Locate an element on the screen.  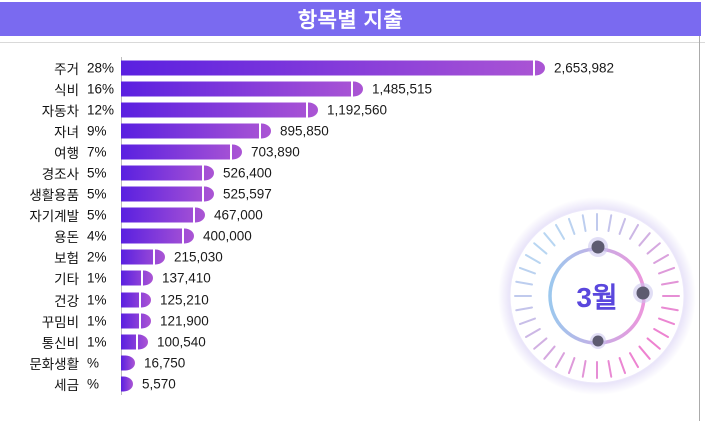
value-label: 703,890 is located at coordinates (275, 152).